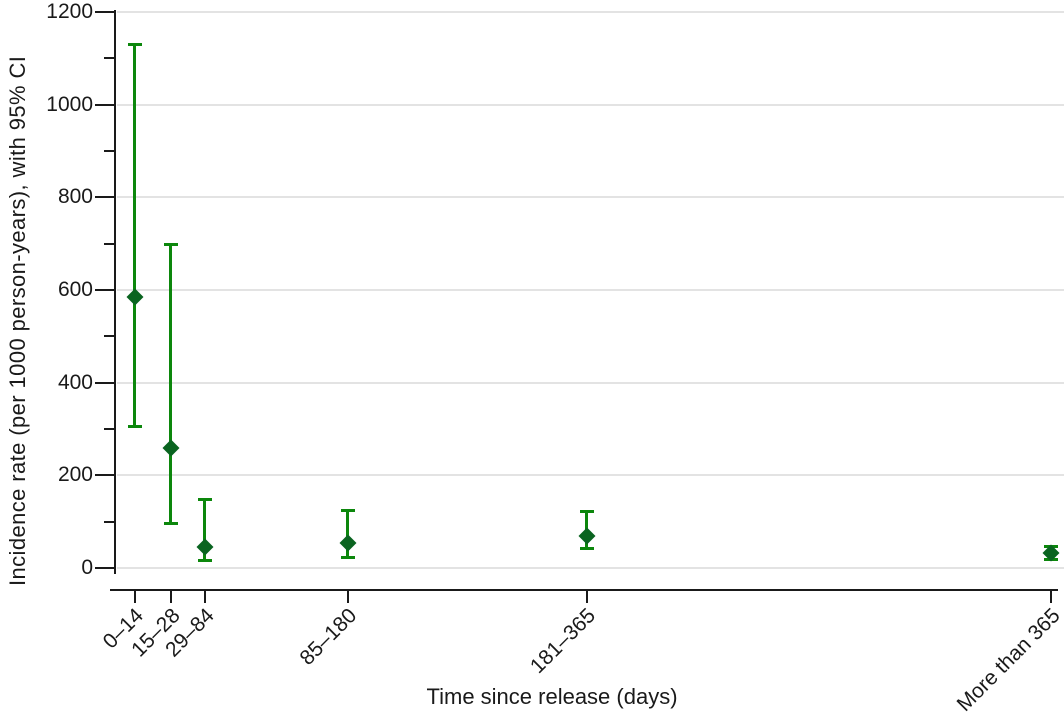 This screenshot has width=1064, height=714. Describe the element at coordinates (115, 292) in the screenshot. I see `y-axis-line` at that location.